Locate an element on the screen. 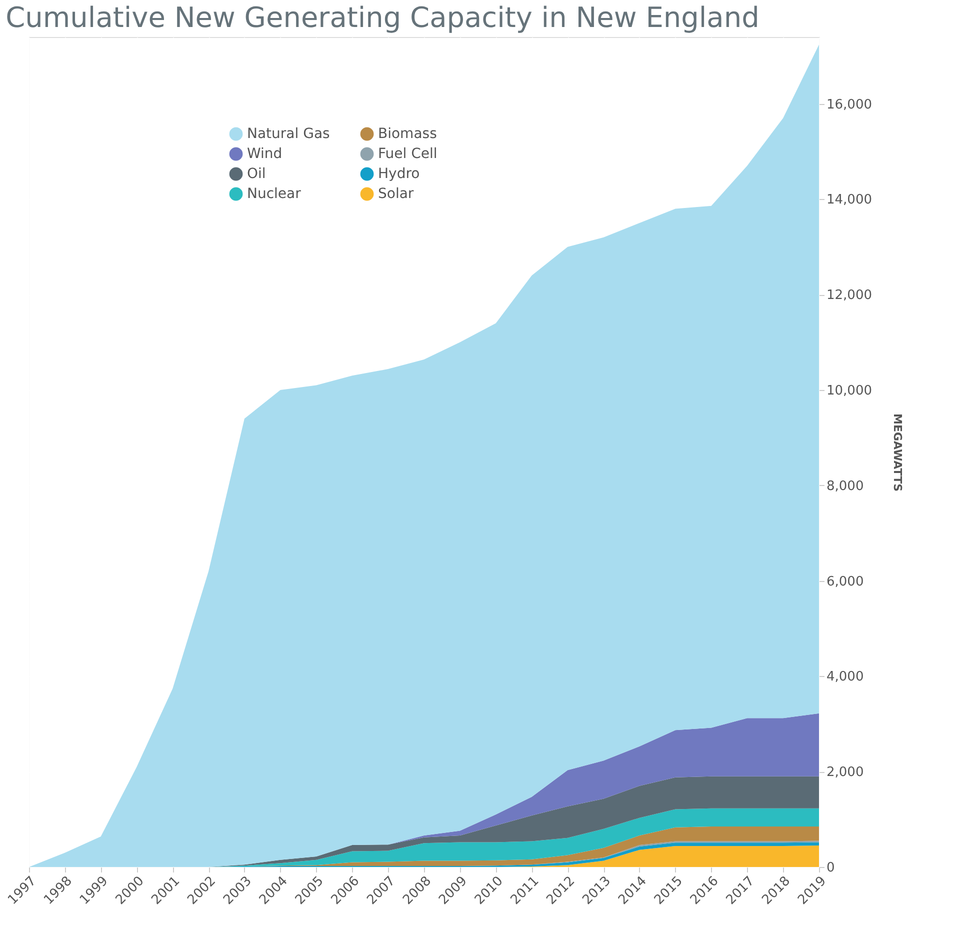 The image size is (961, 949). y-tick-label: 12,000 is located at coordinates (849, 296).